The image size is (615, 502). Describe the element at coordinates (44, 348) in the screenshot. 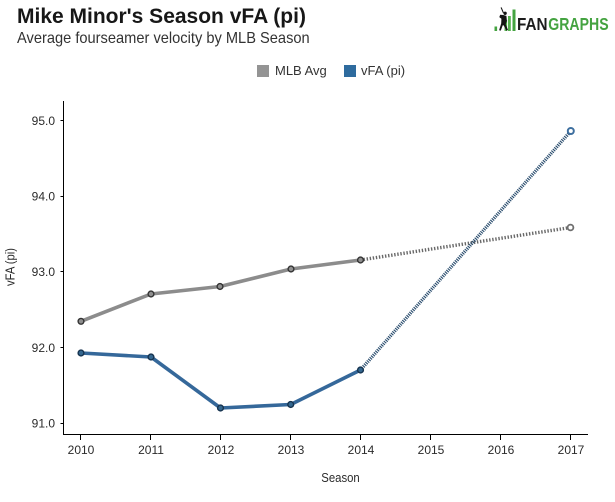

I see `svg-text: 92.0` at that location.